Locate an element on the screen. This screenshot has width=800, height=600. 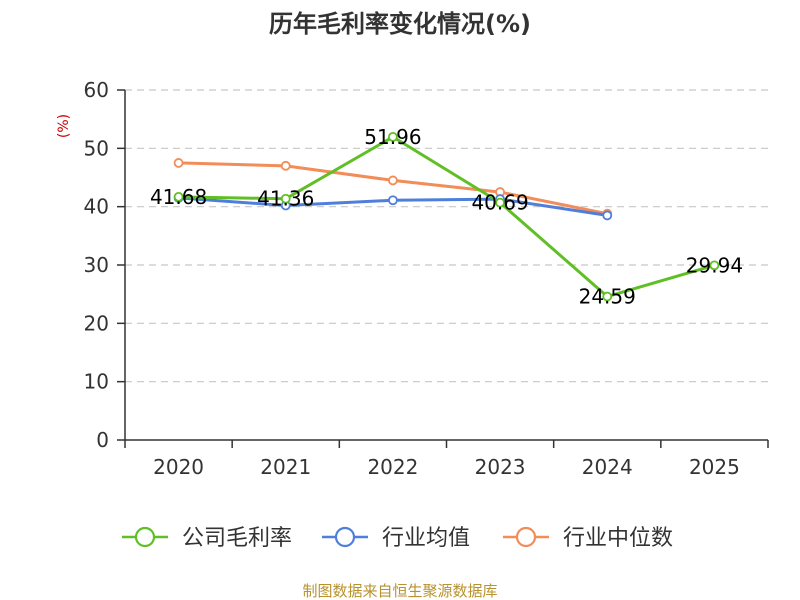
legend-label: 行业中位数 is located at coordinates (618, 538).